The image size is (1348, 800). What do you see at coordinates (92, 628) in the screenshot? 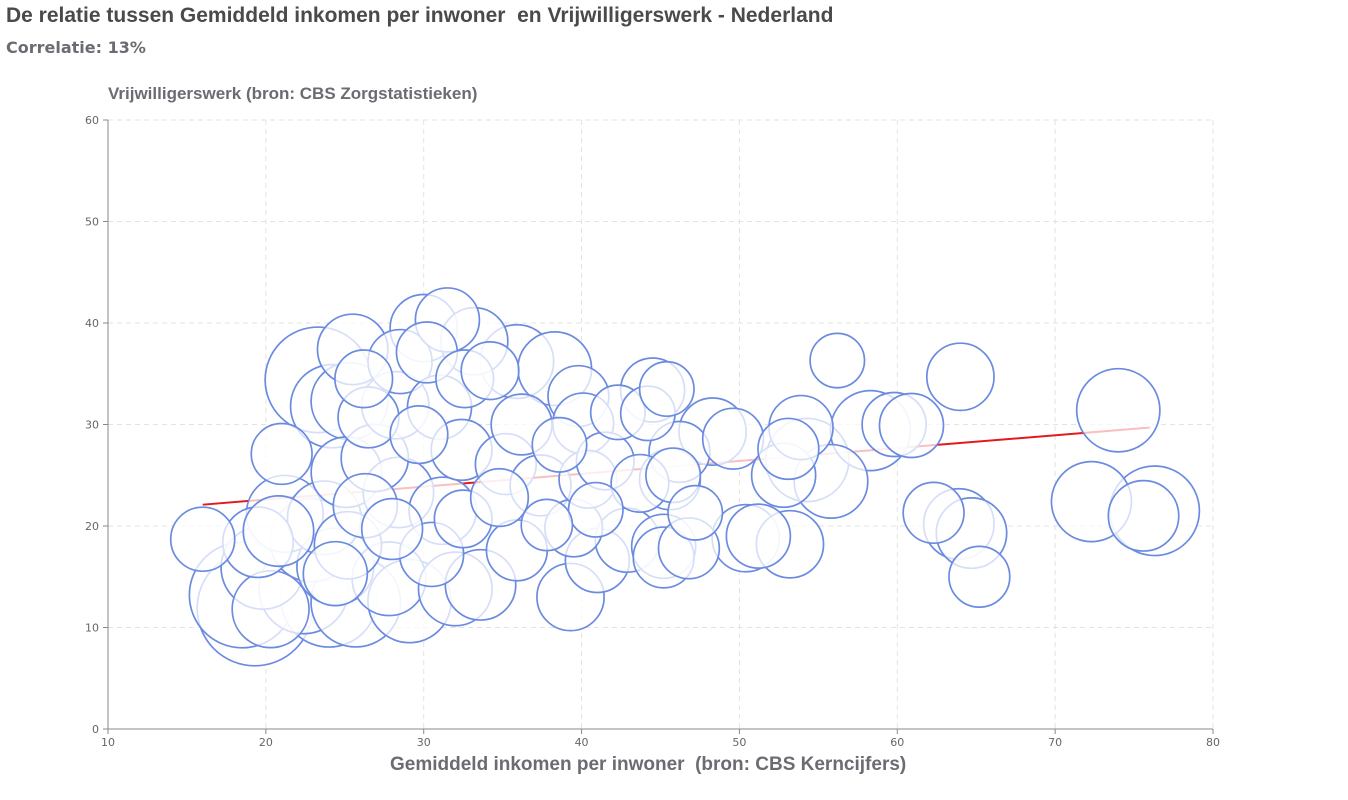
I see `y-tick-label: 10` at bounding box center [92, 628].